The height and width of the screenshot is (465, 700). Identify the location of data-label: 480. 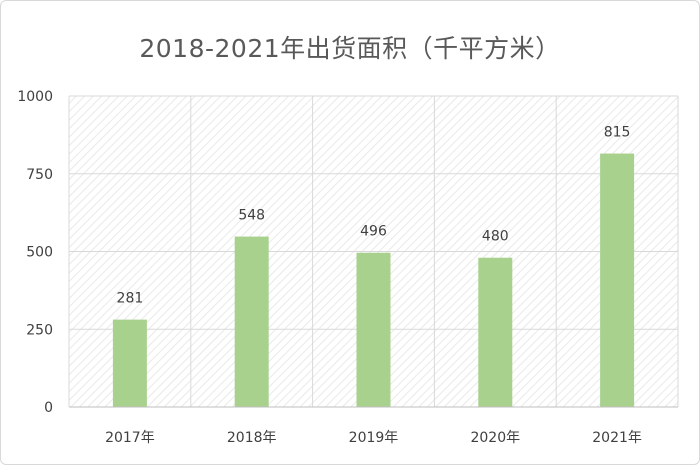
(495, 237).